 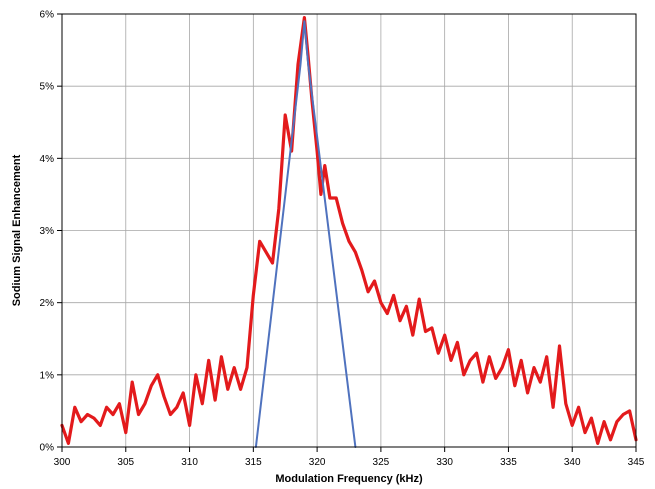 What do you see at coordinates (349, 479) in the screenshot?
I see `x-axis-title: Modulation Frequency (kHz)` at bounding box center [349, 479].